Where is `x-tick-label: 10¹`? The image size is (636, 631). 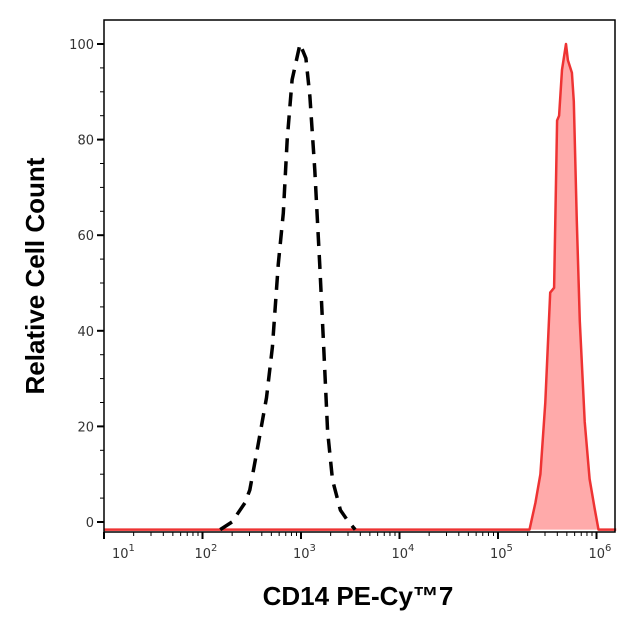 x-tick-label: 10¹ is located at coordinates (123, 552).